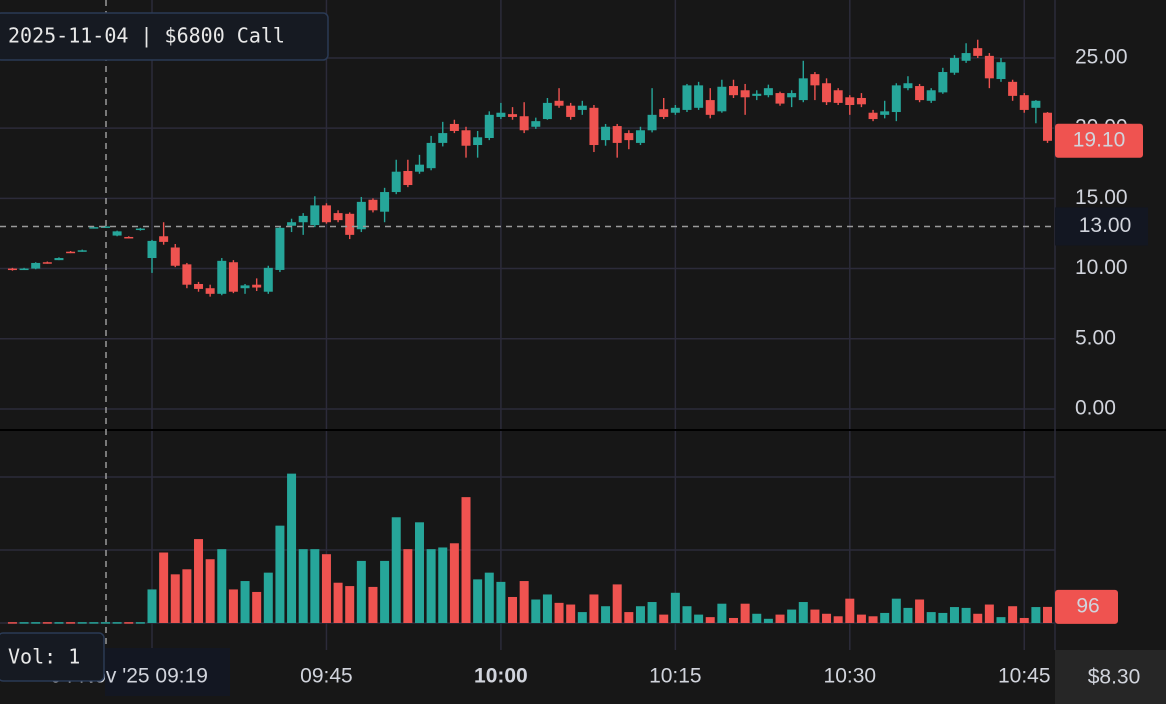 This screenshot has height=704, width=1166. I want to click on crosshair-time-box, so click(167, 672).